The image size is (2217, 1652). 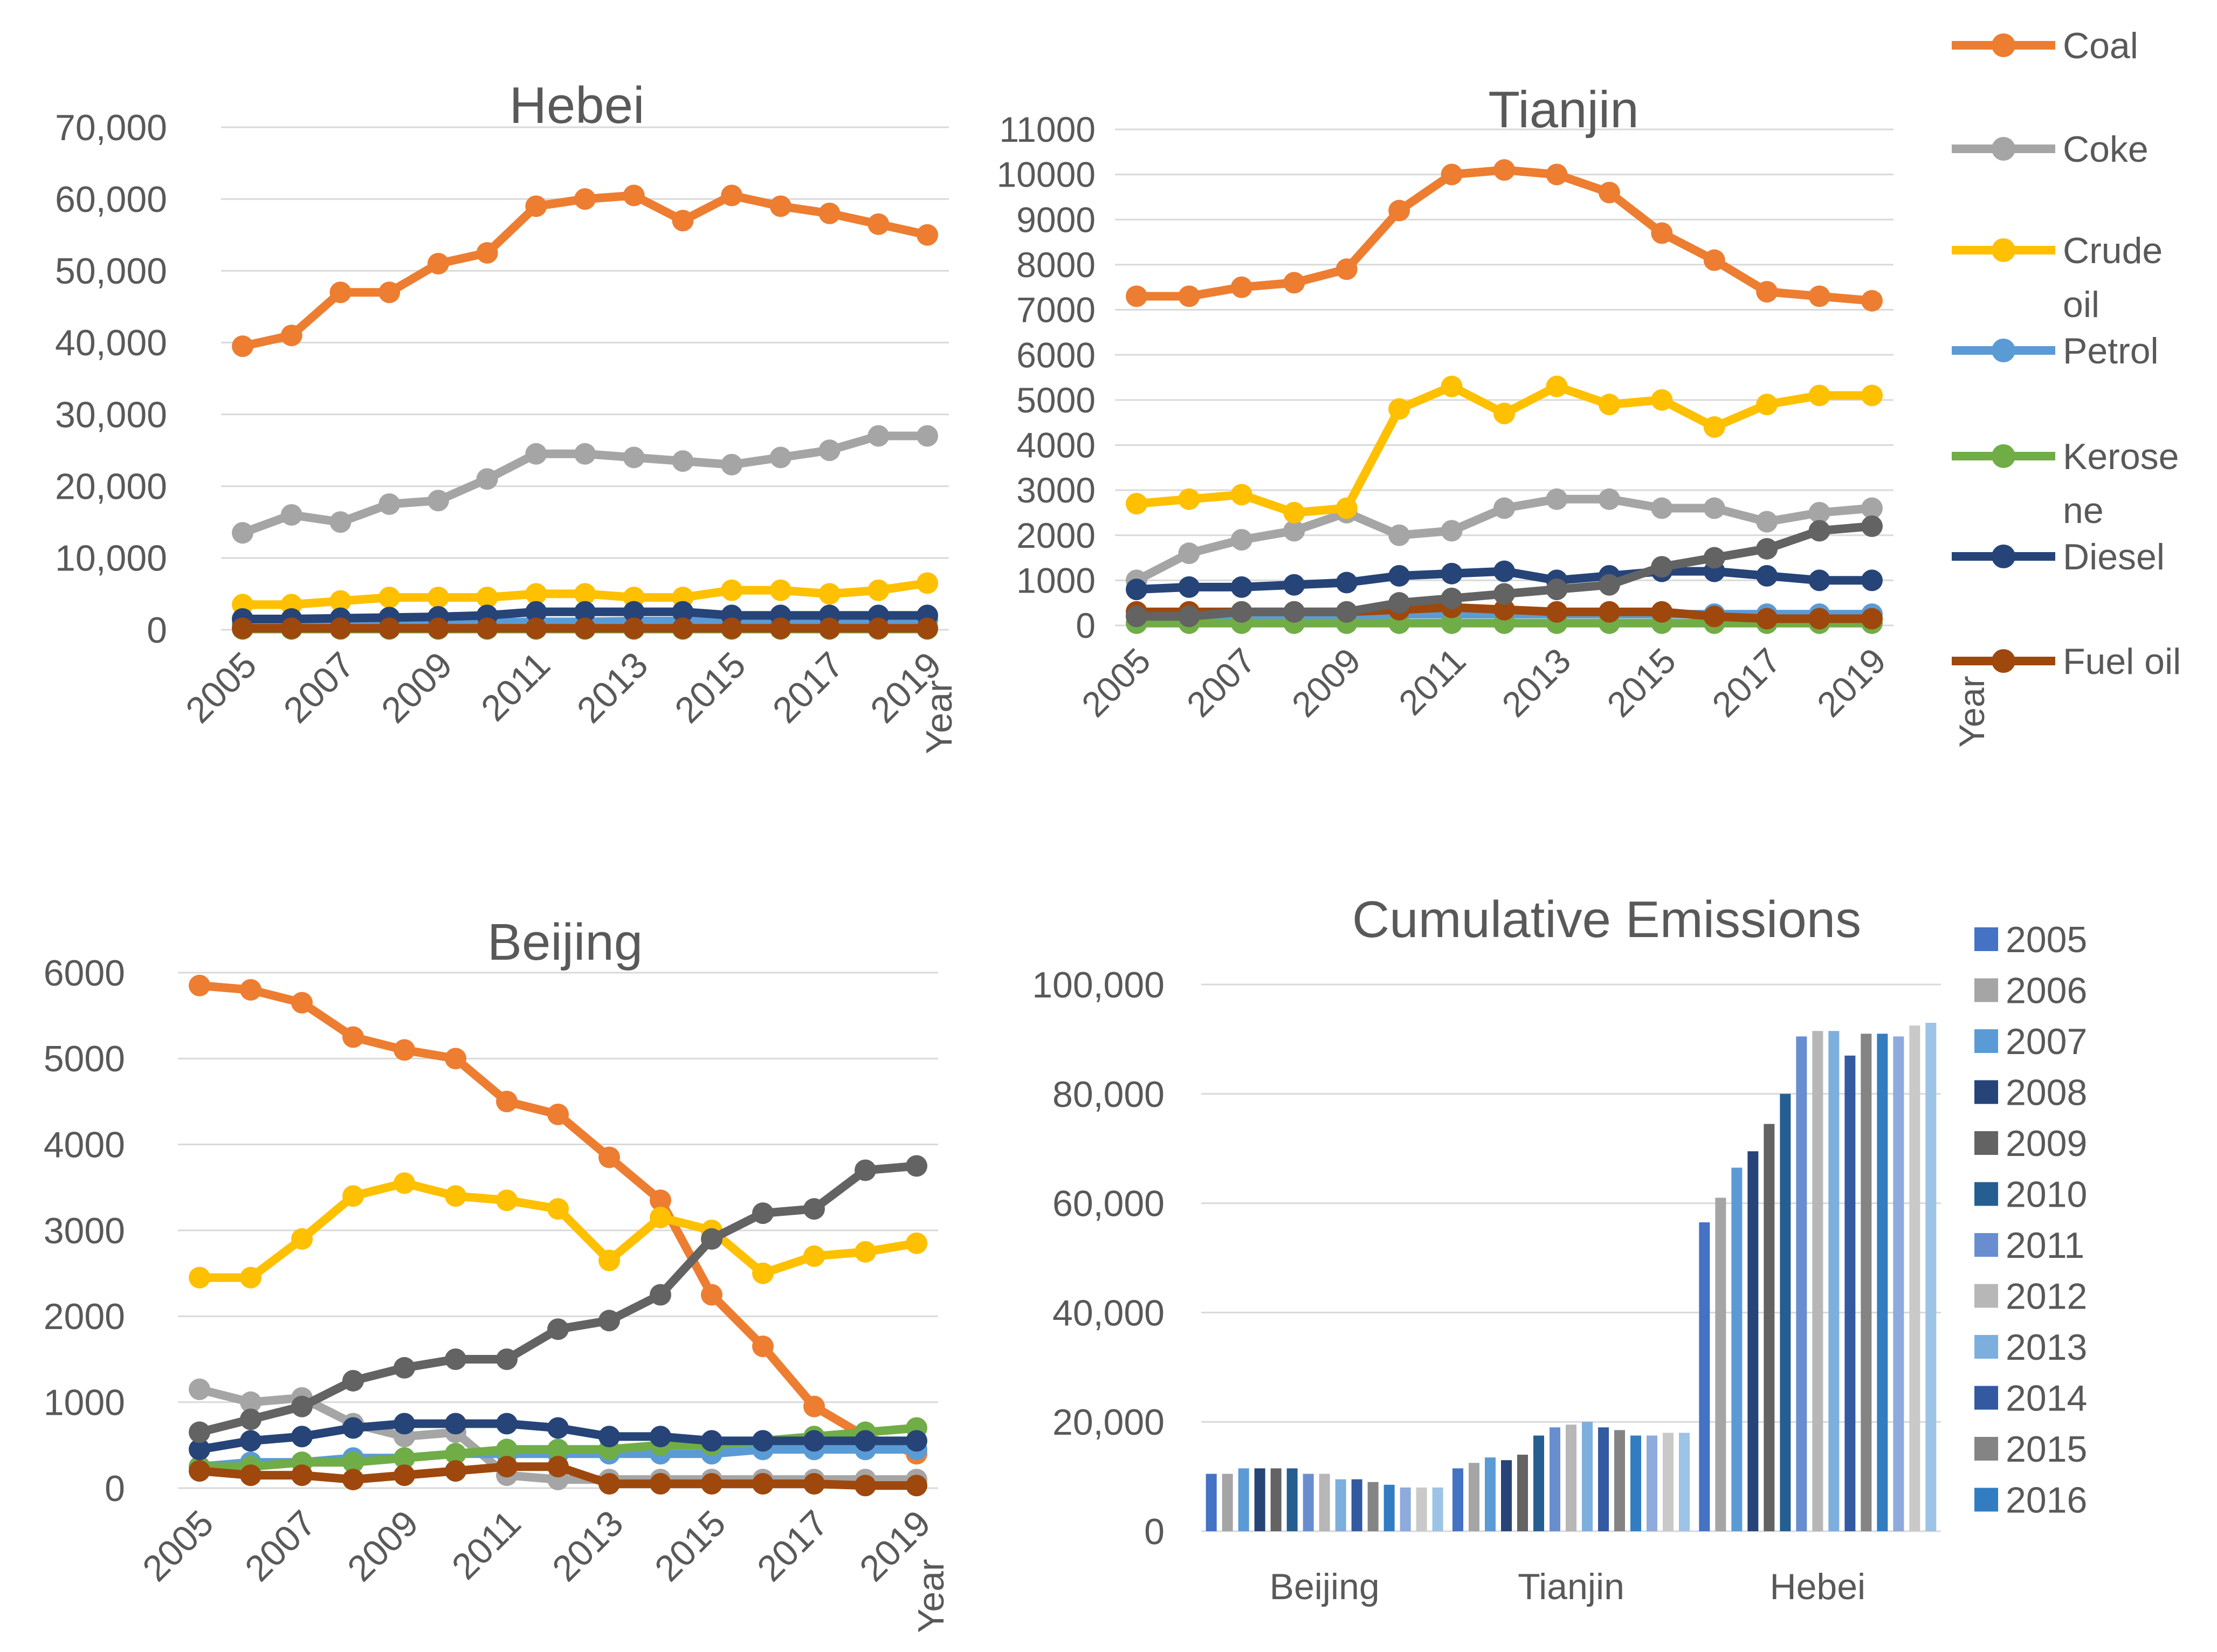 What do you see at coordinates (111, 199) in the screenshot?
I see `hebei-y-tick-label: 60,000` at bounding box center [111, 199].